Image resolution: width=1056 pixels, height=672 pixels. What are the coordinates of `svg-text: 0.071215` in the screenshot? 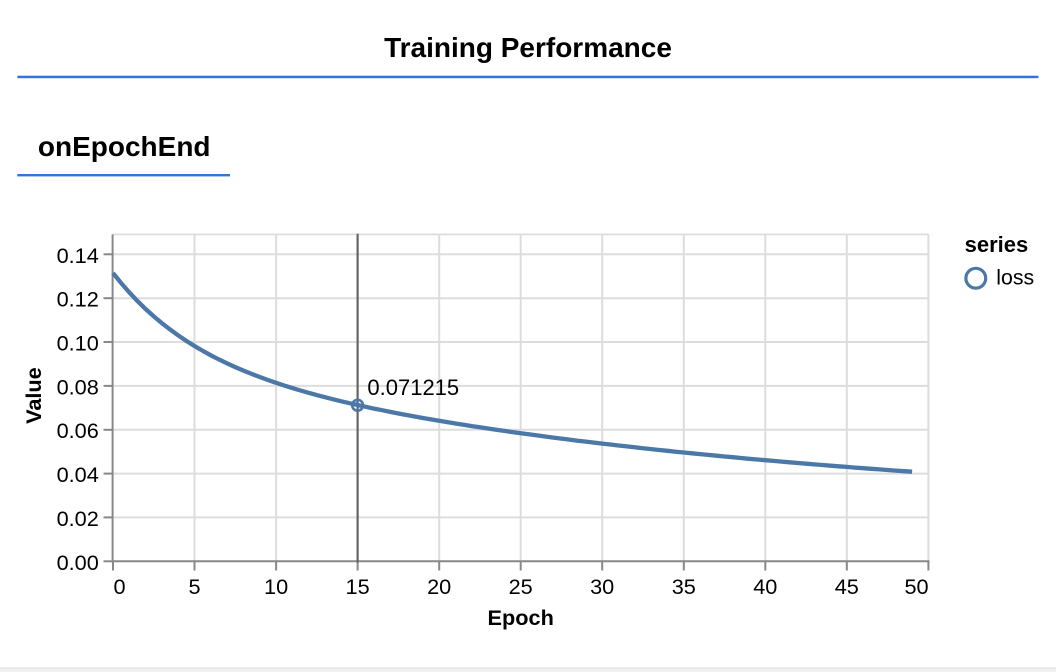 It's located at (413, 387).